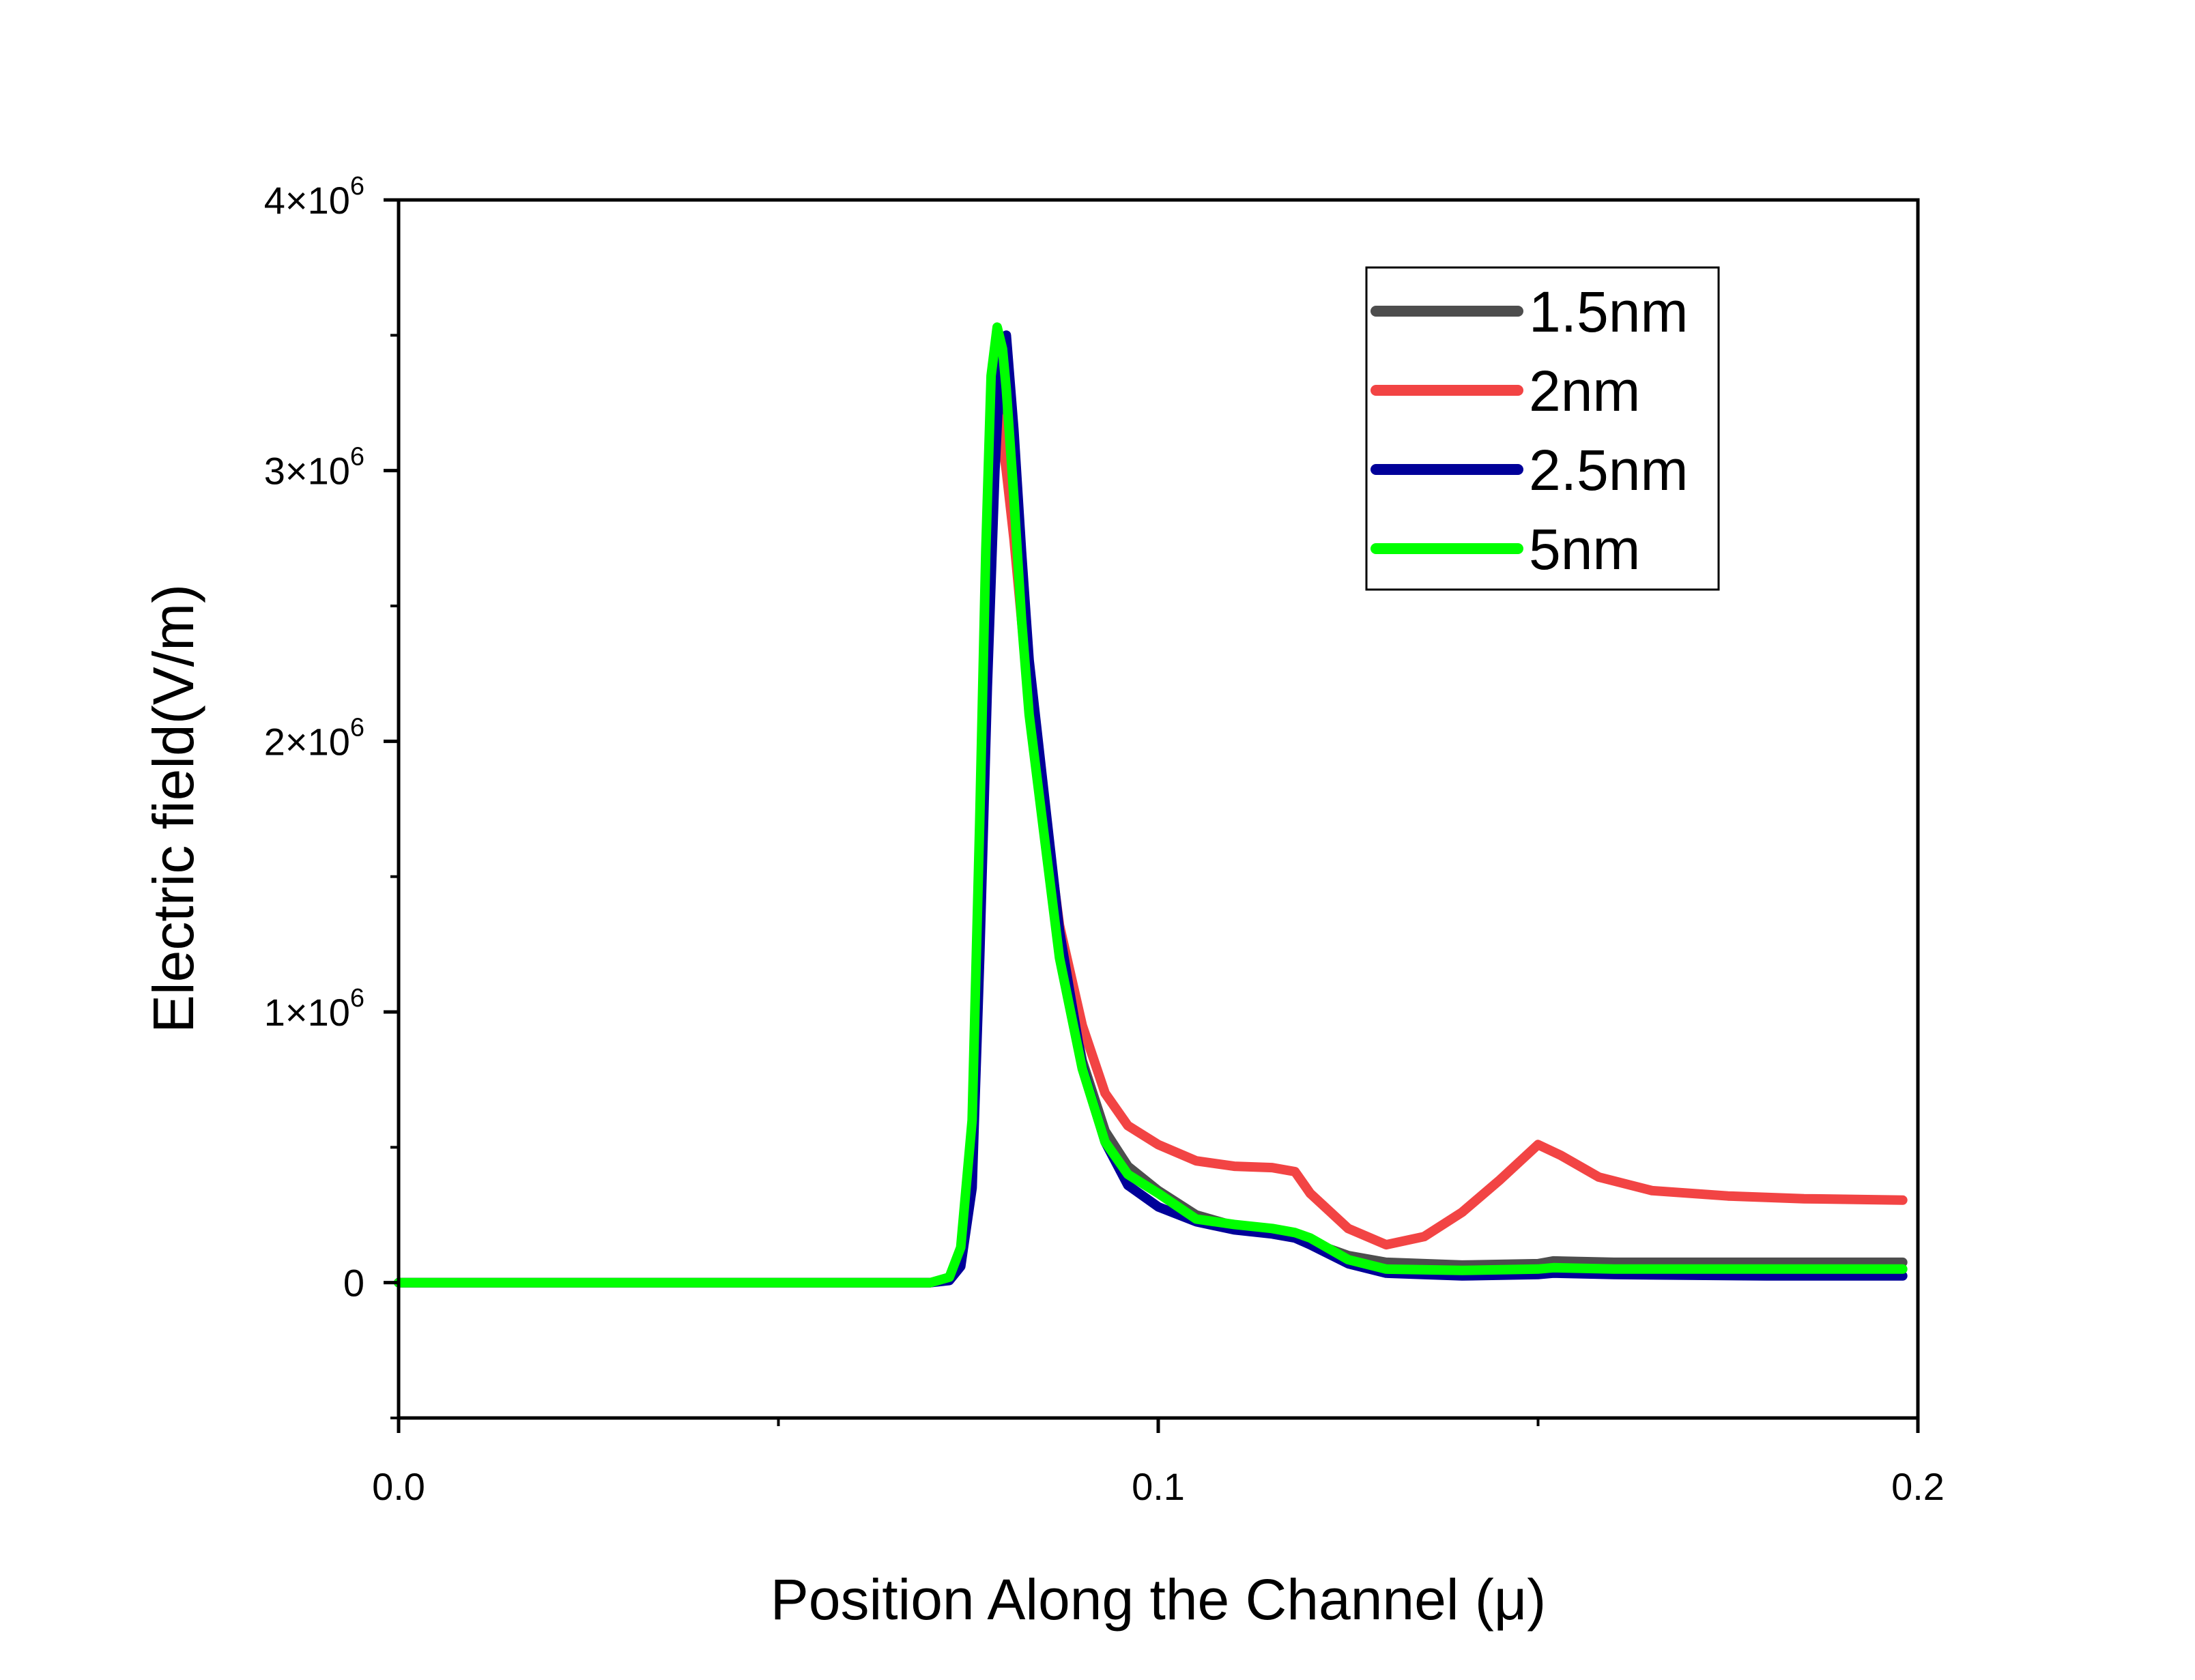 The height and width of the screenshot is (1680, 2195). Describe the element at coordinates (1609, 312) in the screenshot. I see `legend-label: 1.5nm` at that location.